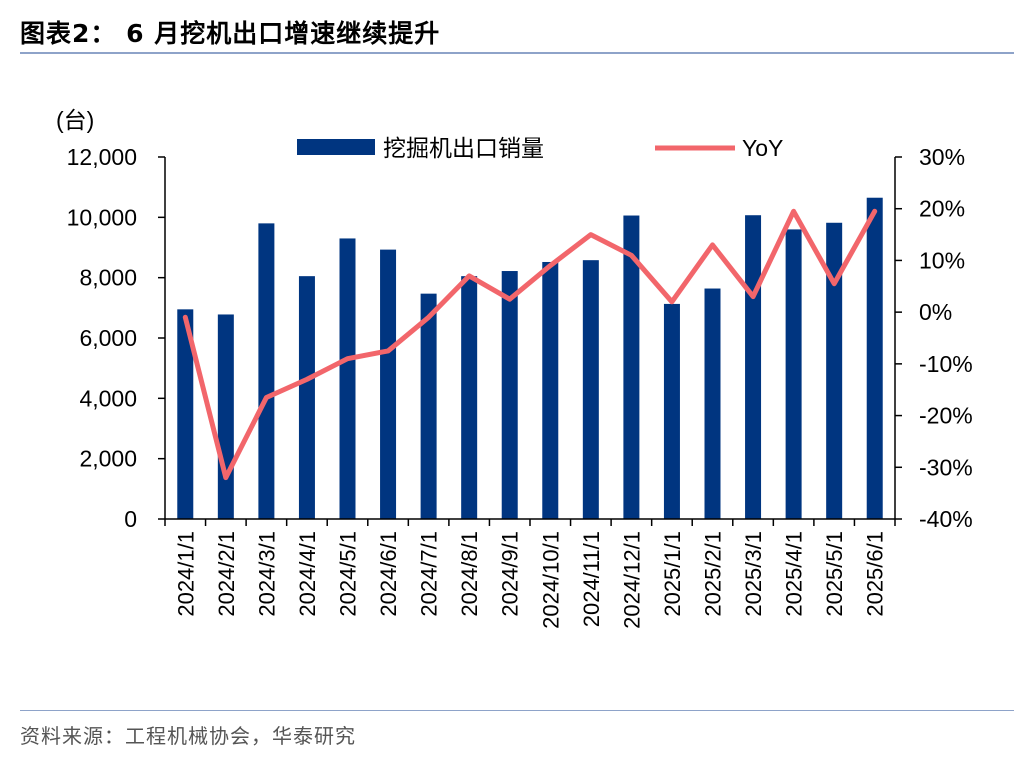 This screenshot has width=1036, height=760. I want to click on y-right-tick-label: 20%, so click(942, 209).